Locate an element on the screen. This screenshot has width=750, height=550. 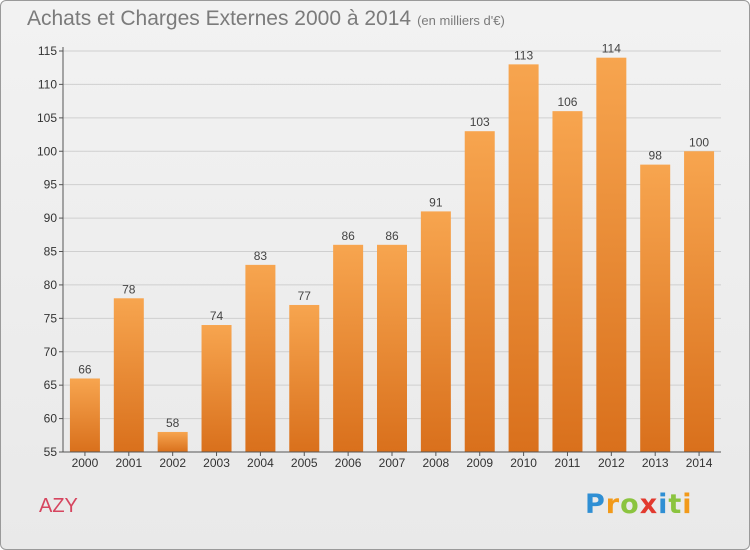
bar-2002 is located at coordinates (172, 441).